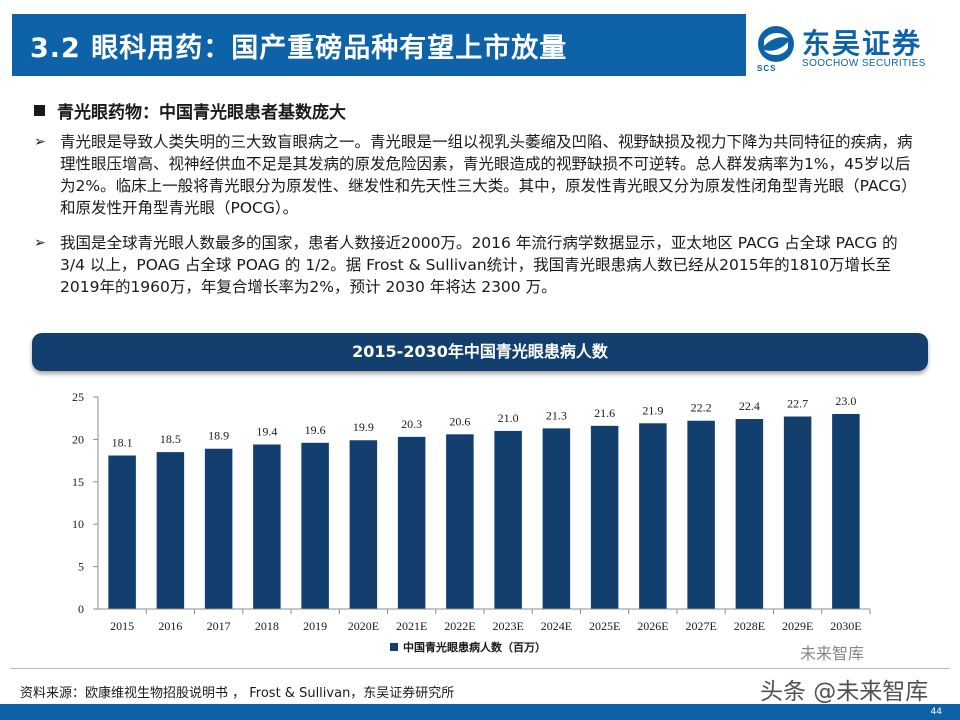 This screenshot has height=720, width=960. Describe the element at coordinates (363, 427) in the screenshot. I see `data-label: 19.9` at that location.